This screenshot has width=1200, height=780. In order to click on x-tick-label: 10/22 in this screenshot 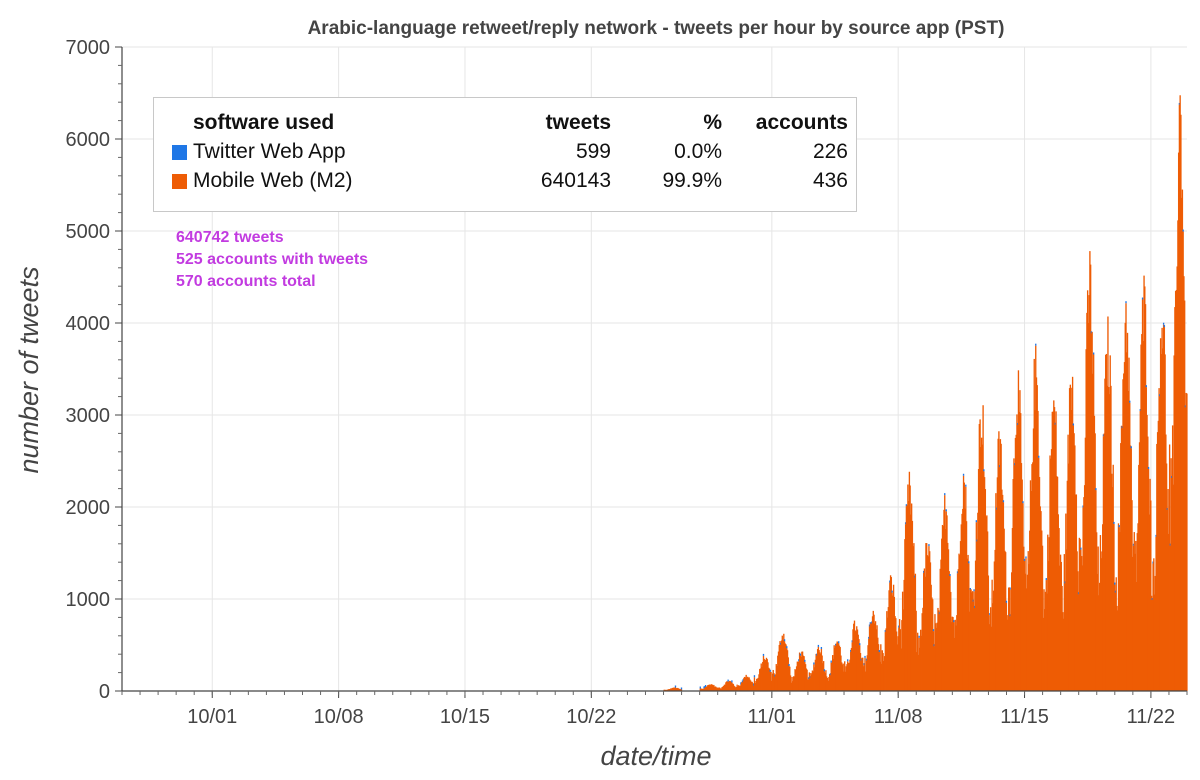, I will do `click(591, 717)`.